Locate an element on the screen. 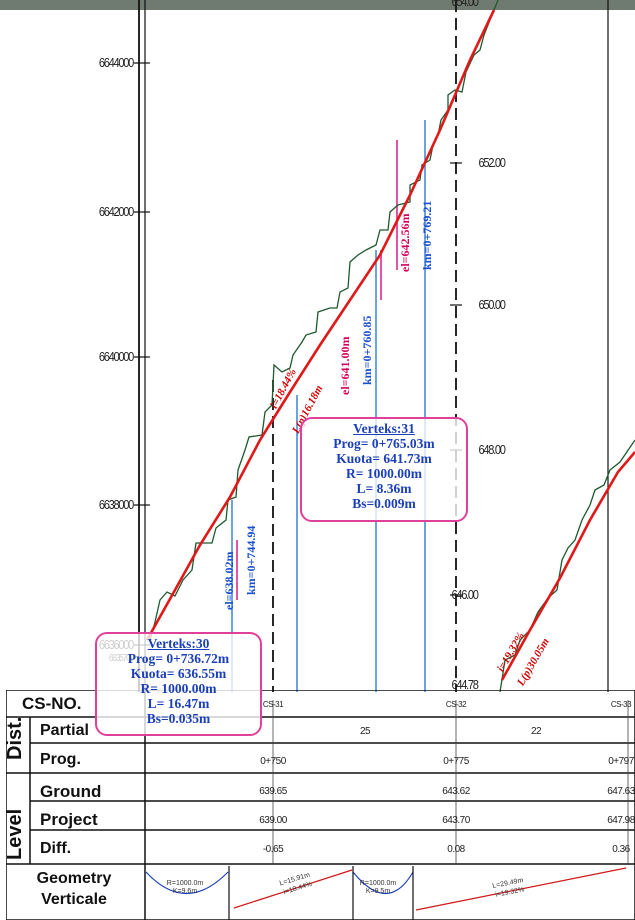  right-tick-label: 654.00 is located at coordinates (465, 4).